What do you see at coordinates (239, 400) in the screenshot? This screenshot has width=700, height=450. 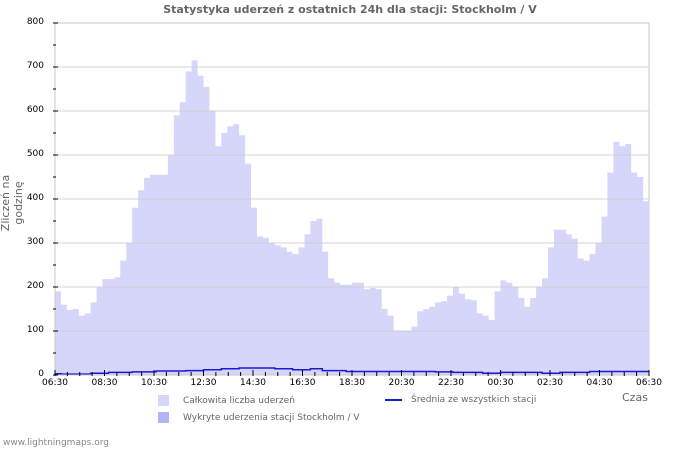 I see `legend-label-total: Całkowita liczba uderzeń` at bounding box center [239, 400].